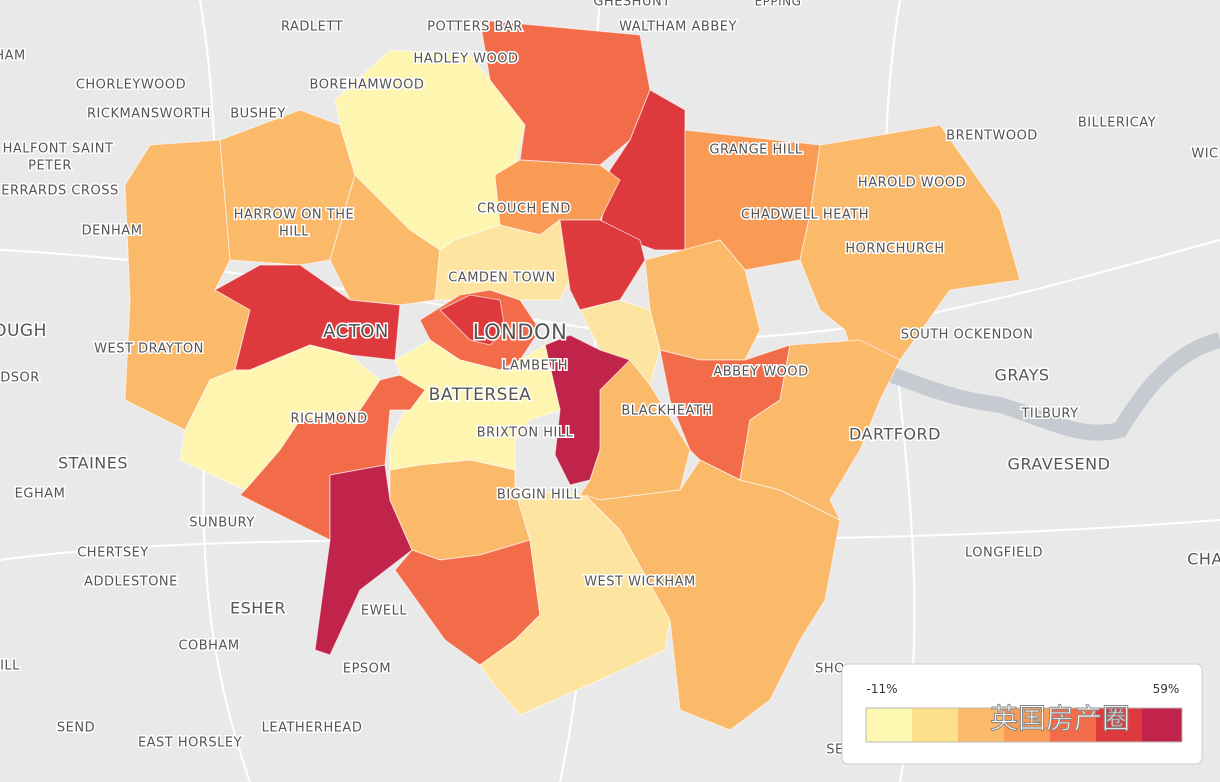  What do you see at coordinates (294, 232) in the screenshot?
I see `place-label: HILL` at bounding box center [294, 232].